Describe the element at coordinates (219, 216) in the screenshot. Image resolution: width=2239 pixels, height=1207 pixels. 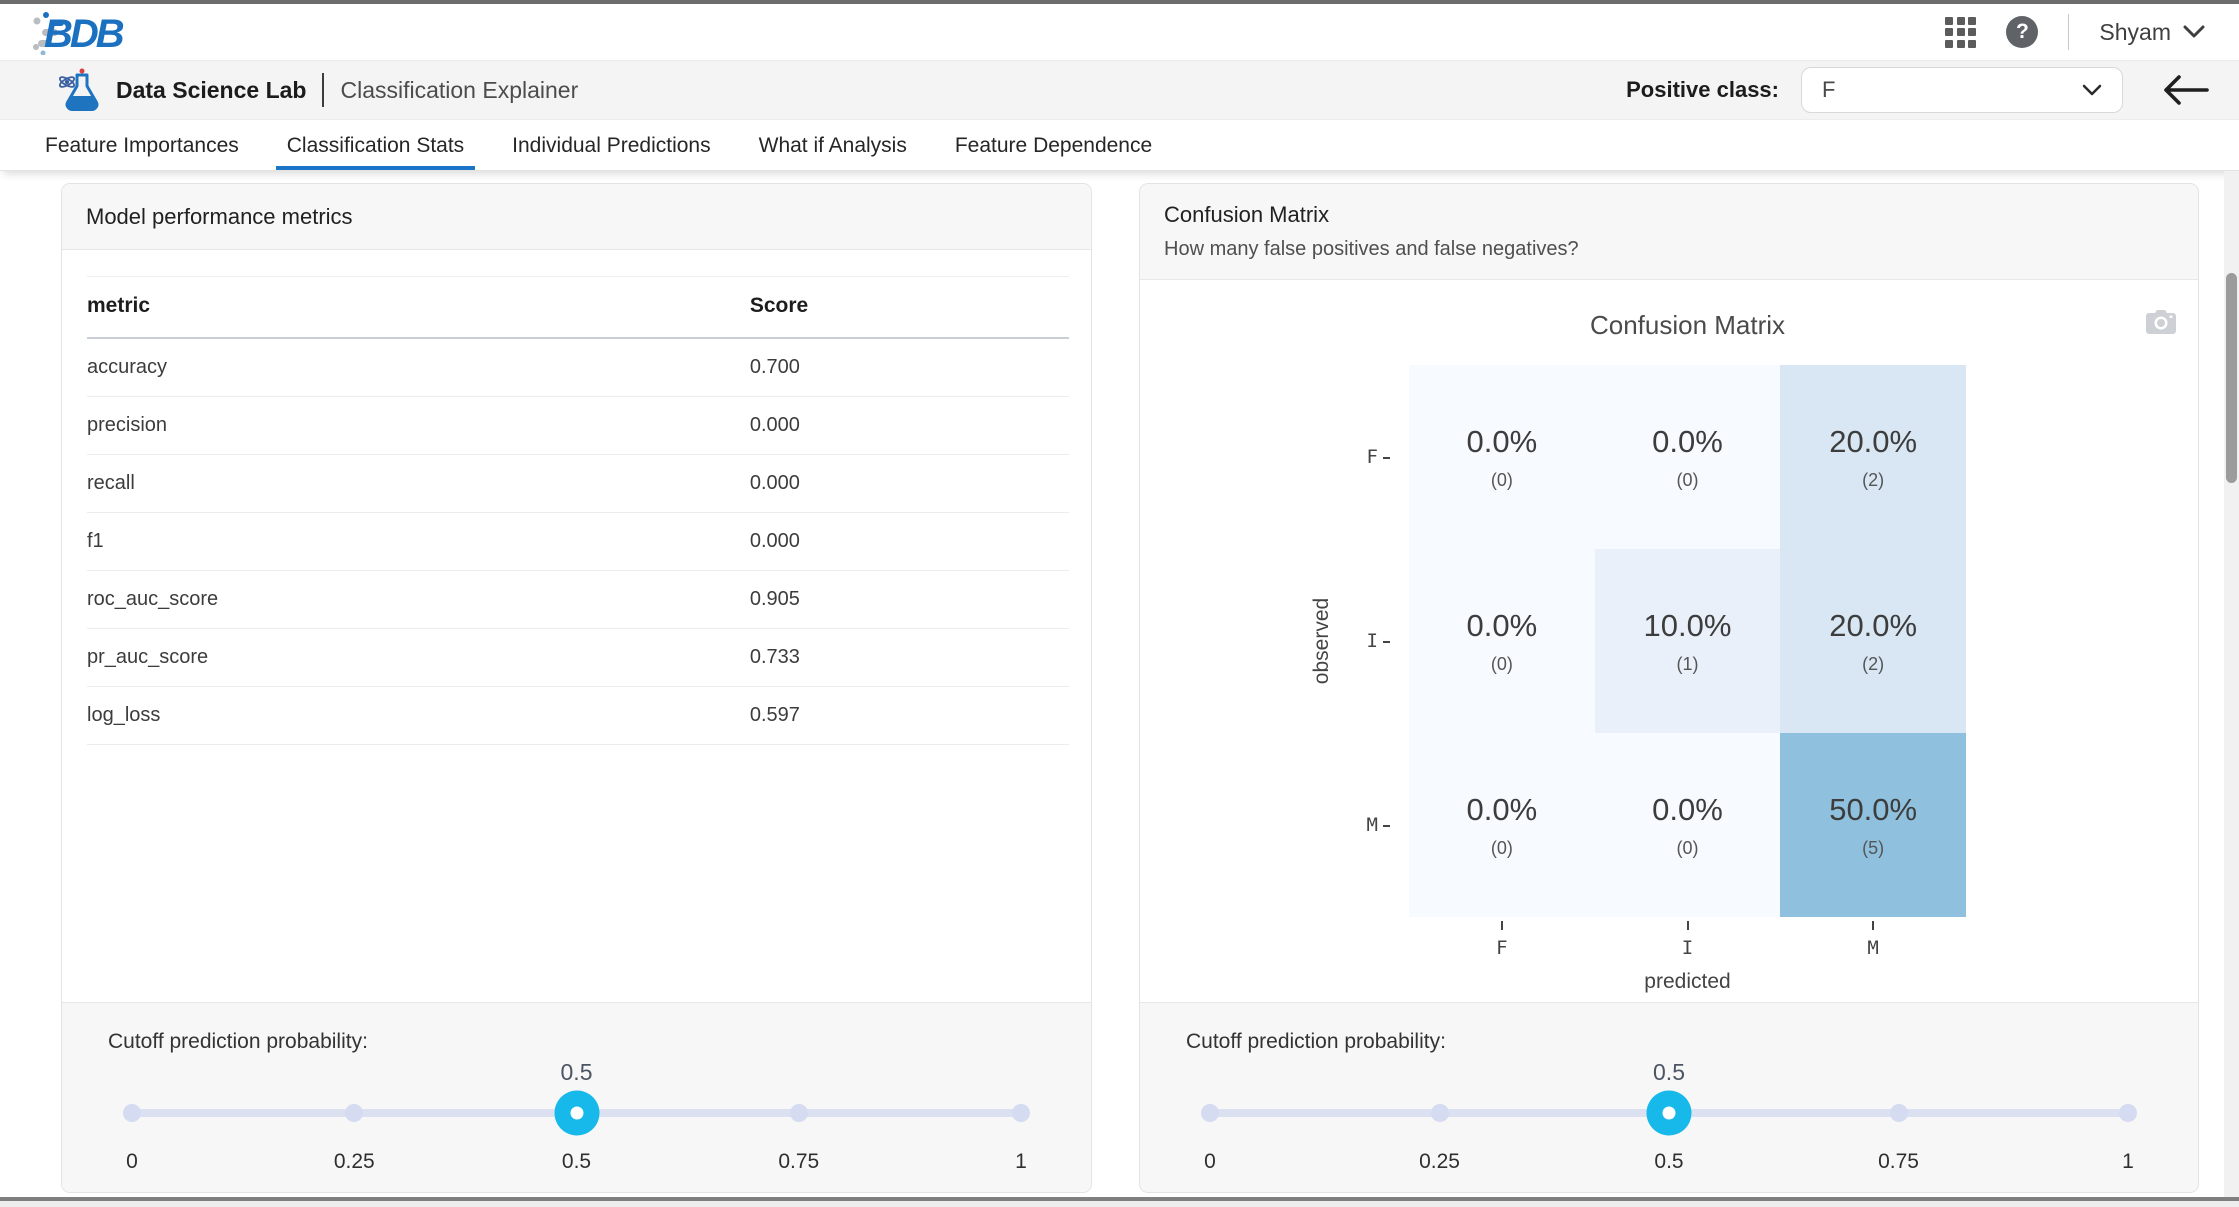
I see `model-performance-title: Model performance metrics` at that location.